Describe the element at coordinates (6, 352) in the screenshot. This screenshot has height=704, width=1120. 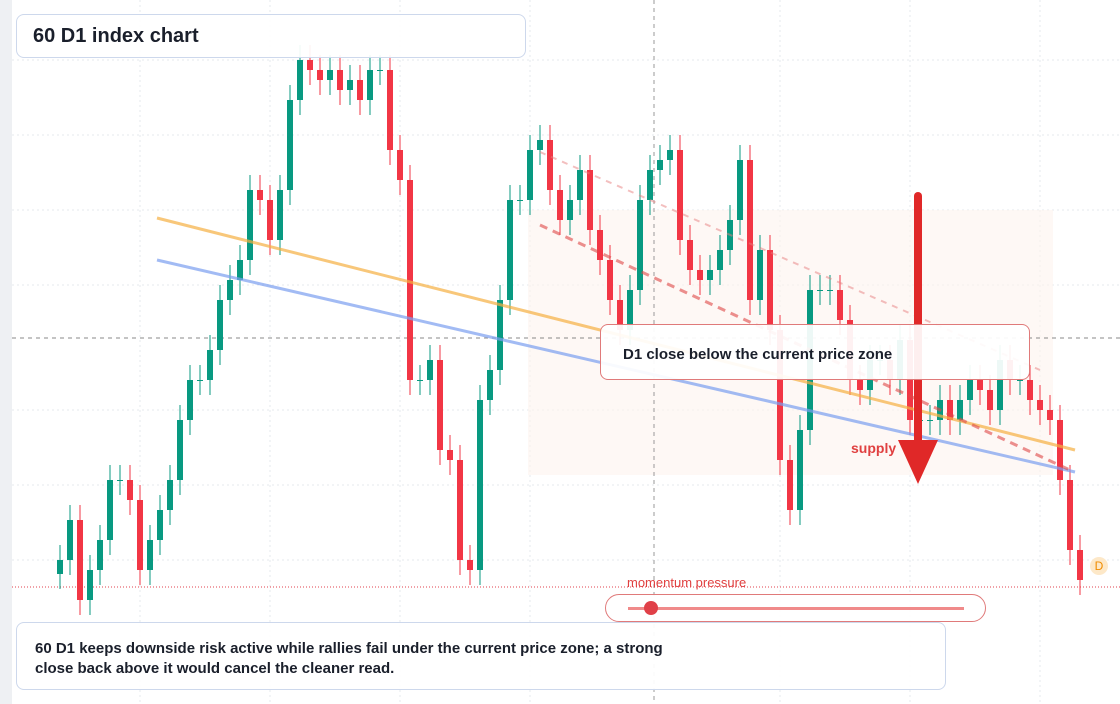
I see `side-bar` at that location.